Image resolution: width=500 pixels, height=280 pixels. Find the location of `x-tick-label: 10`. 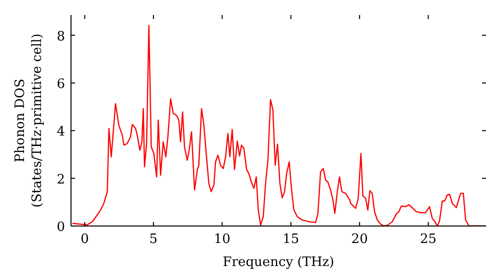

x-tick-label: 10 is located at coordinates (222, 239).